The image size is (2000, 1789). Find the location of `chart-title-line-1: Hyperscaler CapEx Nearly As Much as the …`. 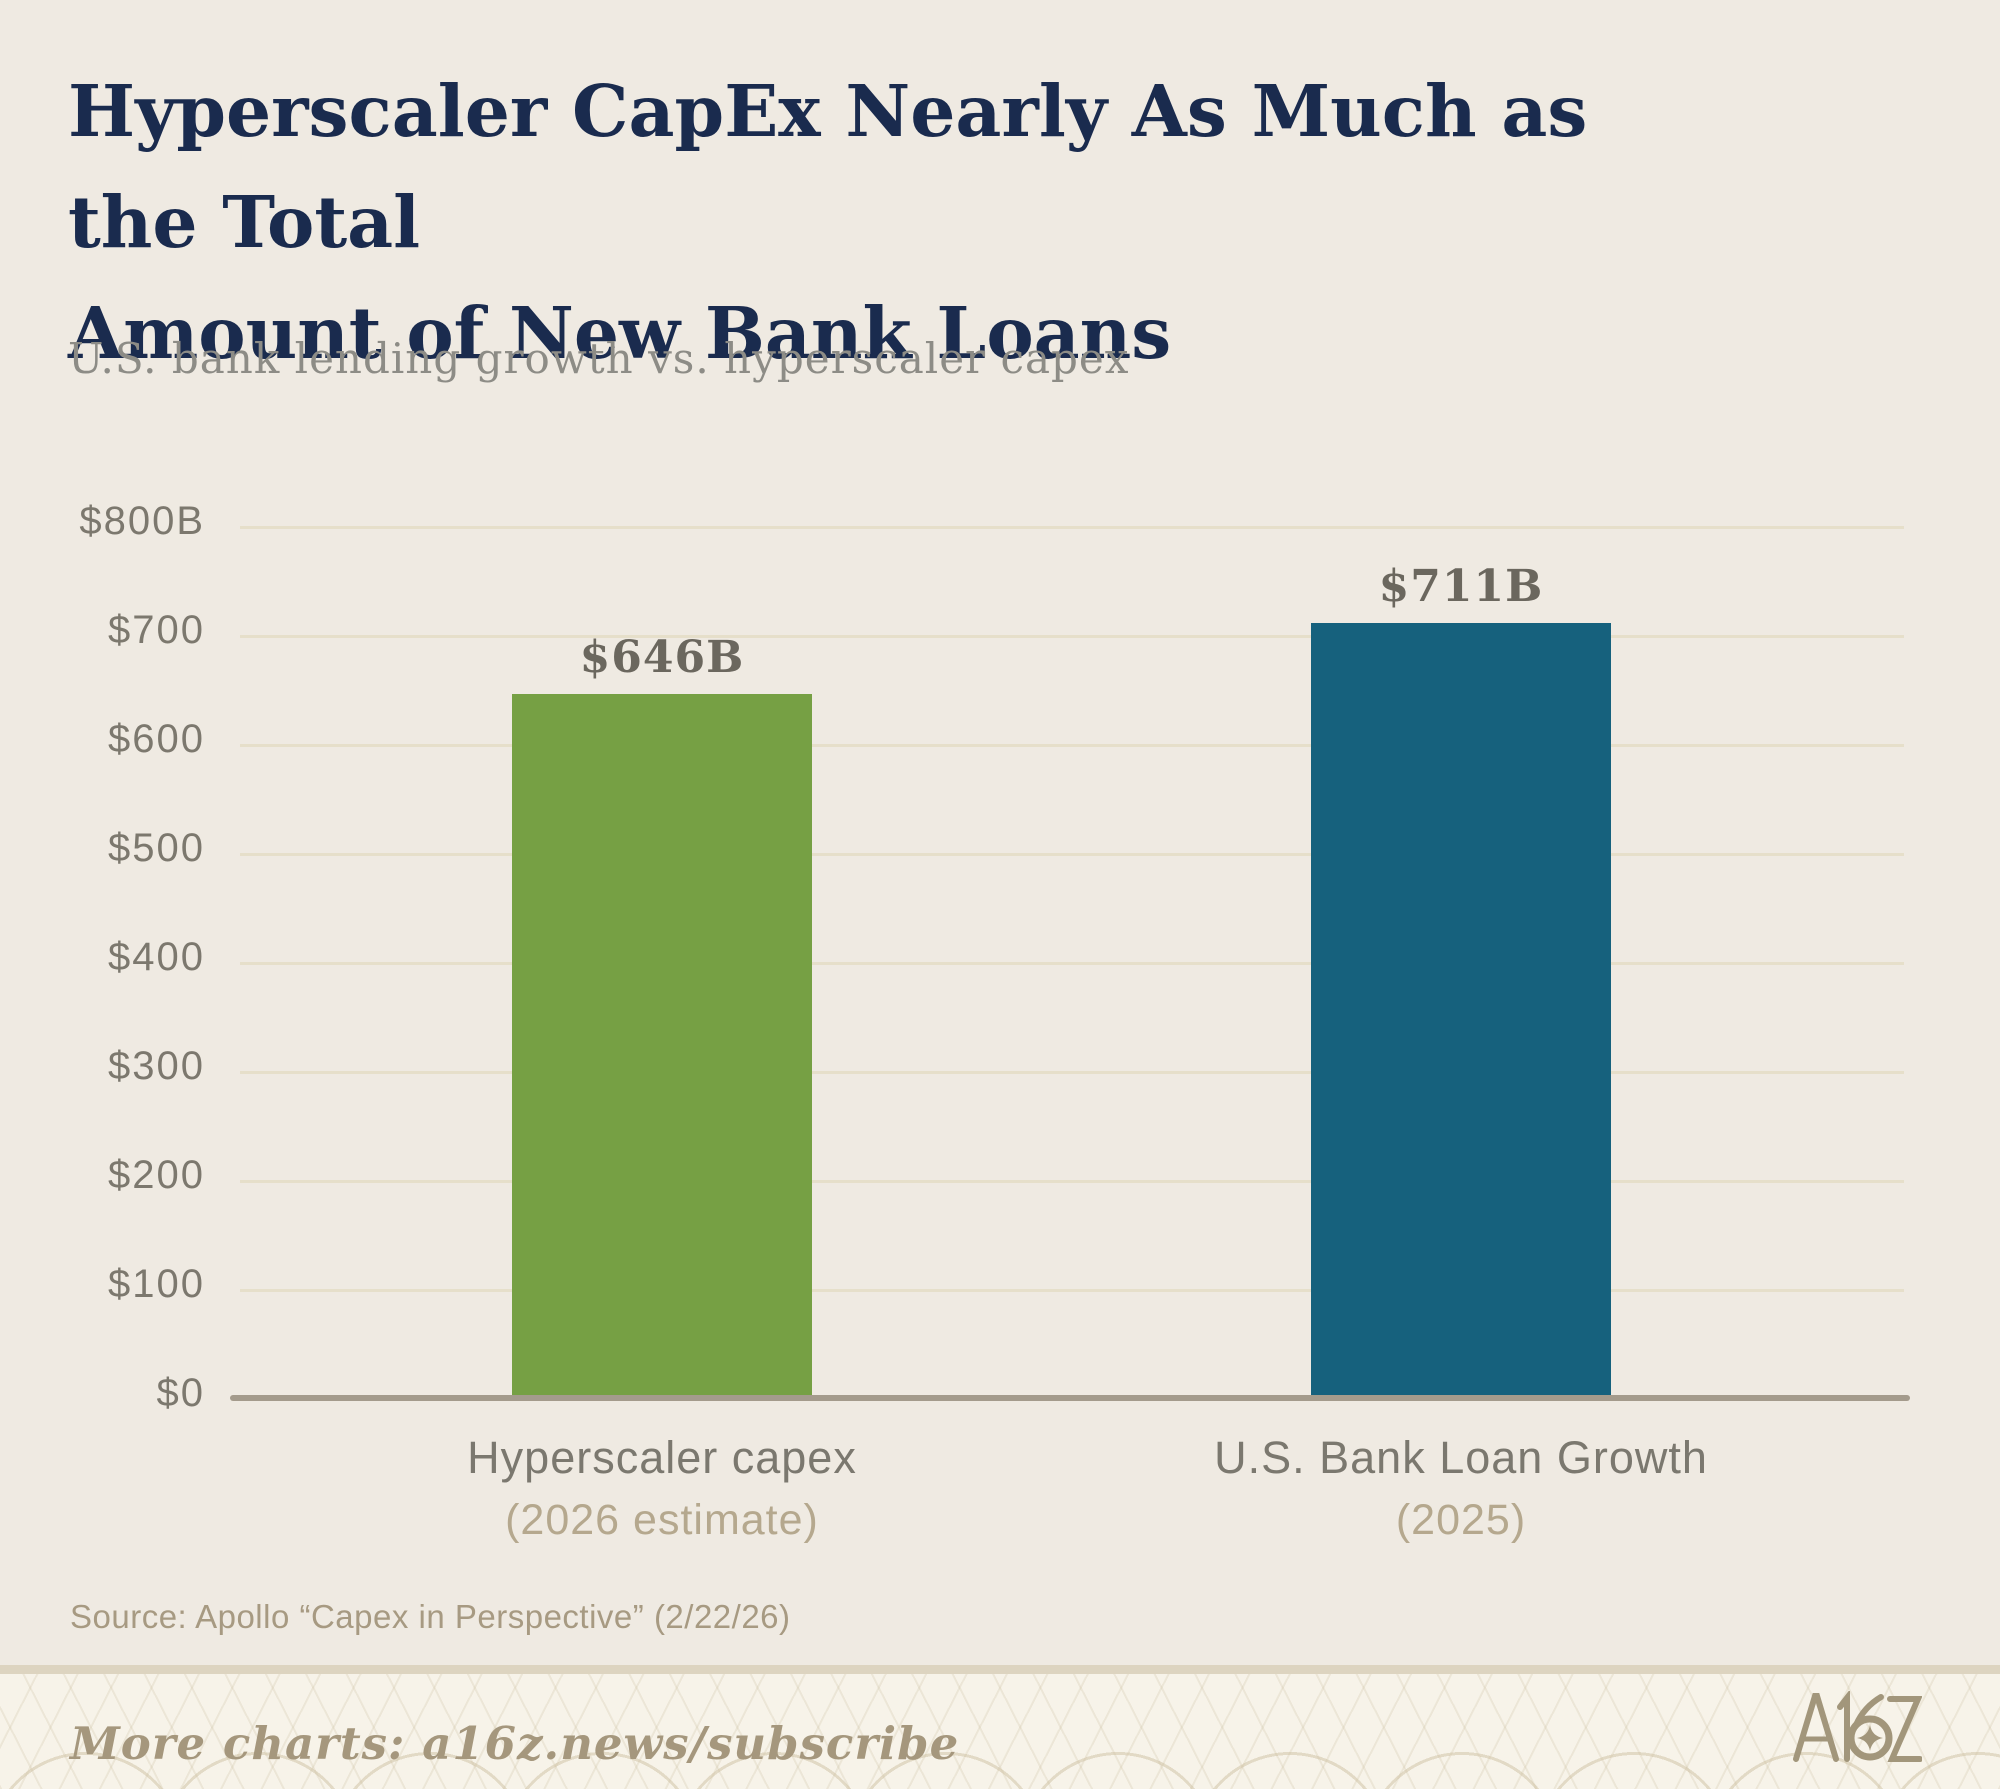

chart-title-line-1: Hyperscaler CapEx Nearly As Much as the … is located at coordinates (828, 166).